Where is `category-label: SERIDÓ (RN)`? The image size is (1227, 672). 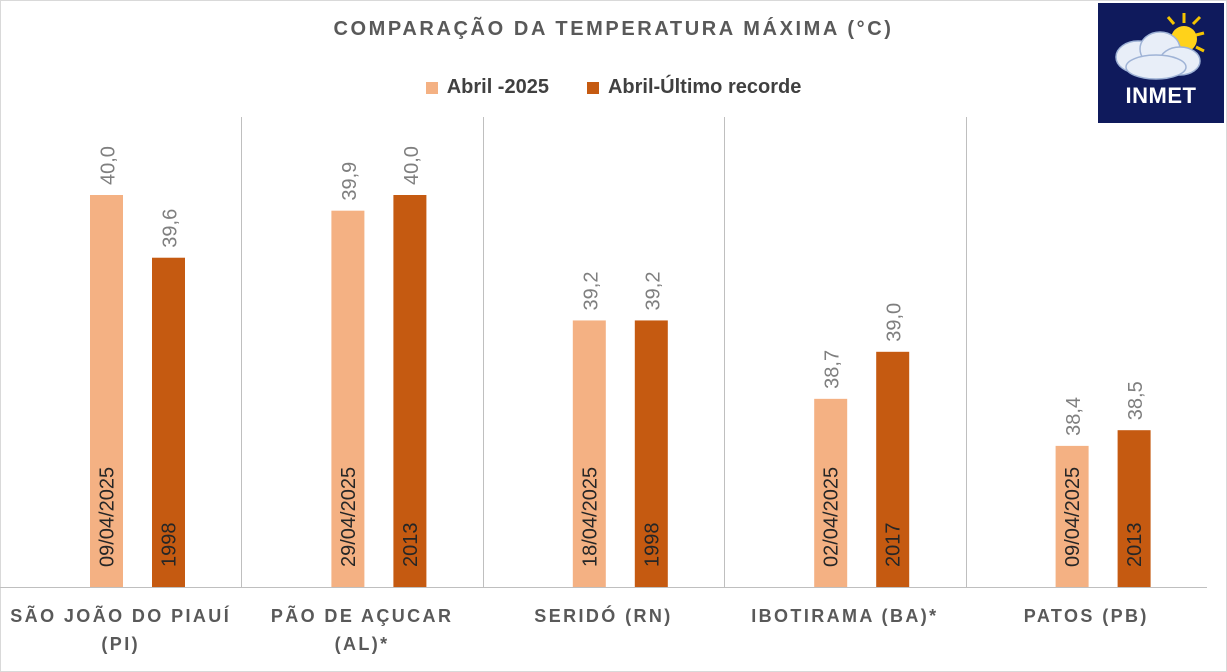
category-label: SERIDÓ (RN) is located at coordinates (603, 615).